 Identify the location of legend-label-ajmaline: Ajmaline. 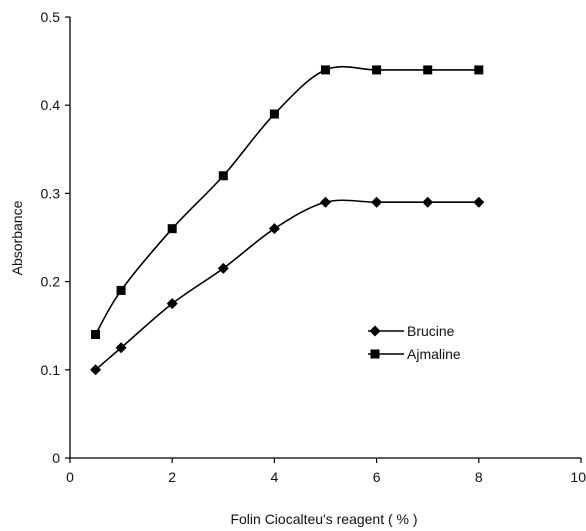
(434, 354).